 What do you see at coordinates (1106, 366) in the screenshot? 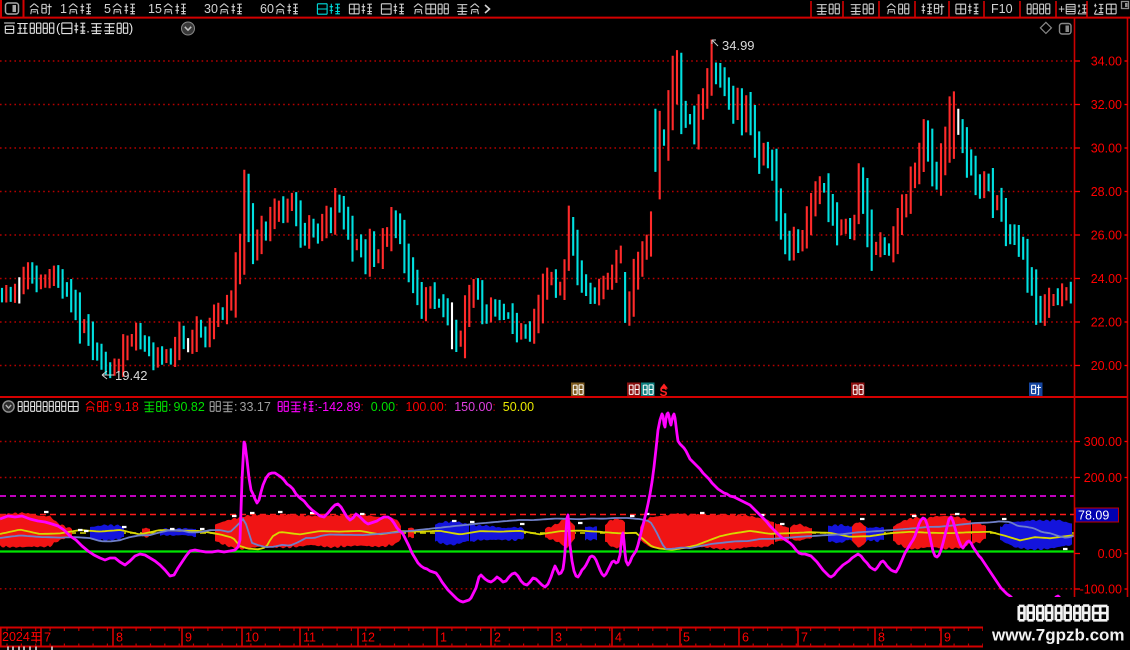
I see `svg-text: 20.00` at bounding box center [1106, 366].